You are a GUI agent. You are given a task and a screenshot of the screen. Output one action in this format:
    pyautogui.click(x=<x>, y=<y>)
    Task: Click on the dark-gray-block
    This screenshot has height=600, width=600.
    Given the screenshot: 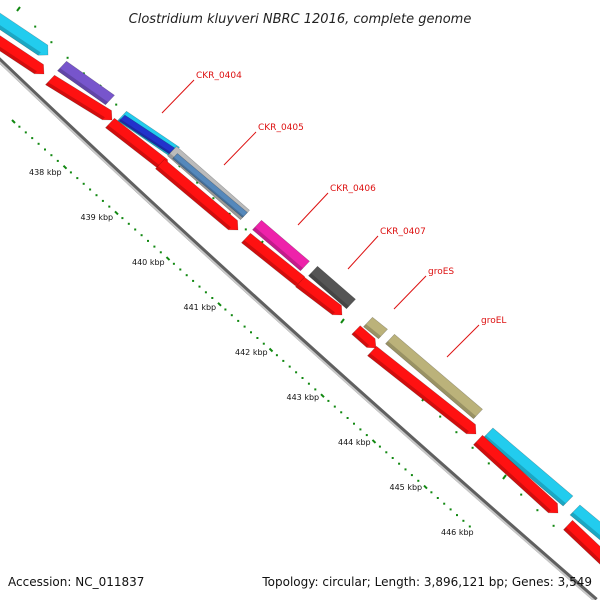 What is the action you would take?
    pyautogui.click(x=332, y=287)
    